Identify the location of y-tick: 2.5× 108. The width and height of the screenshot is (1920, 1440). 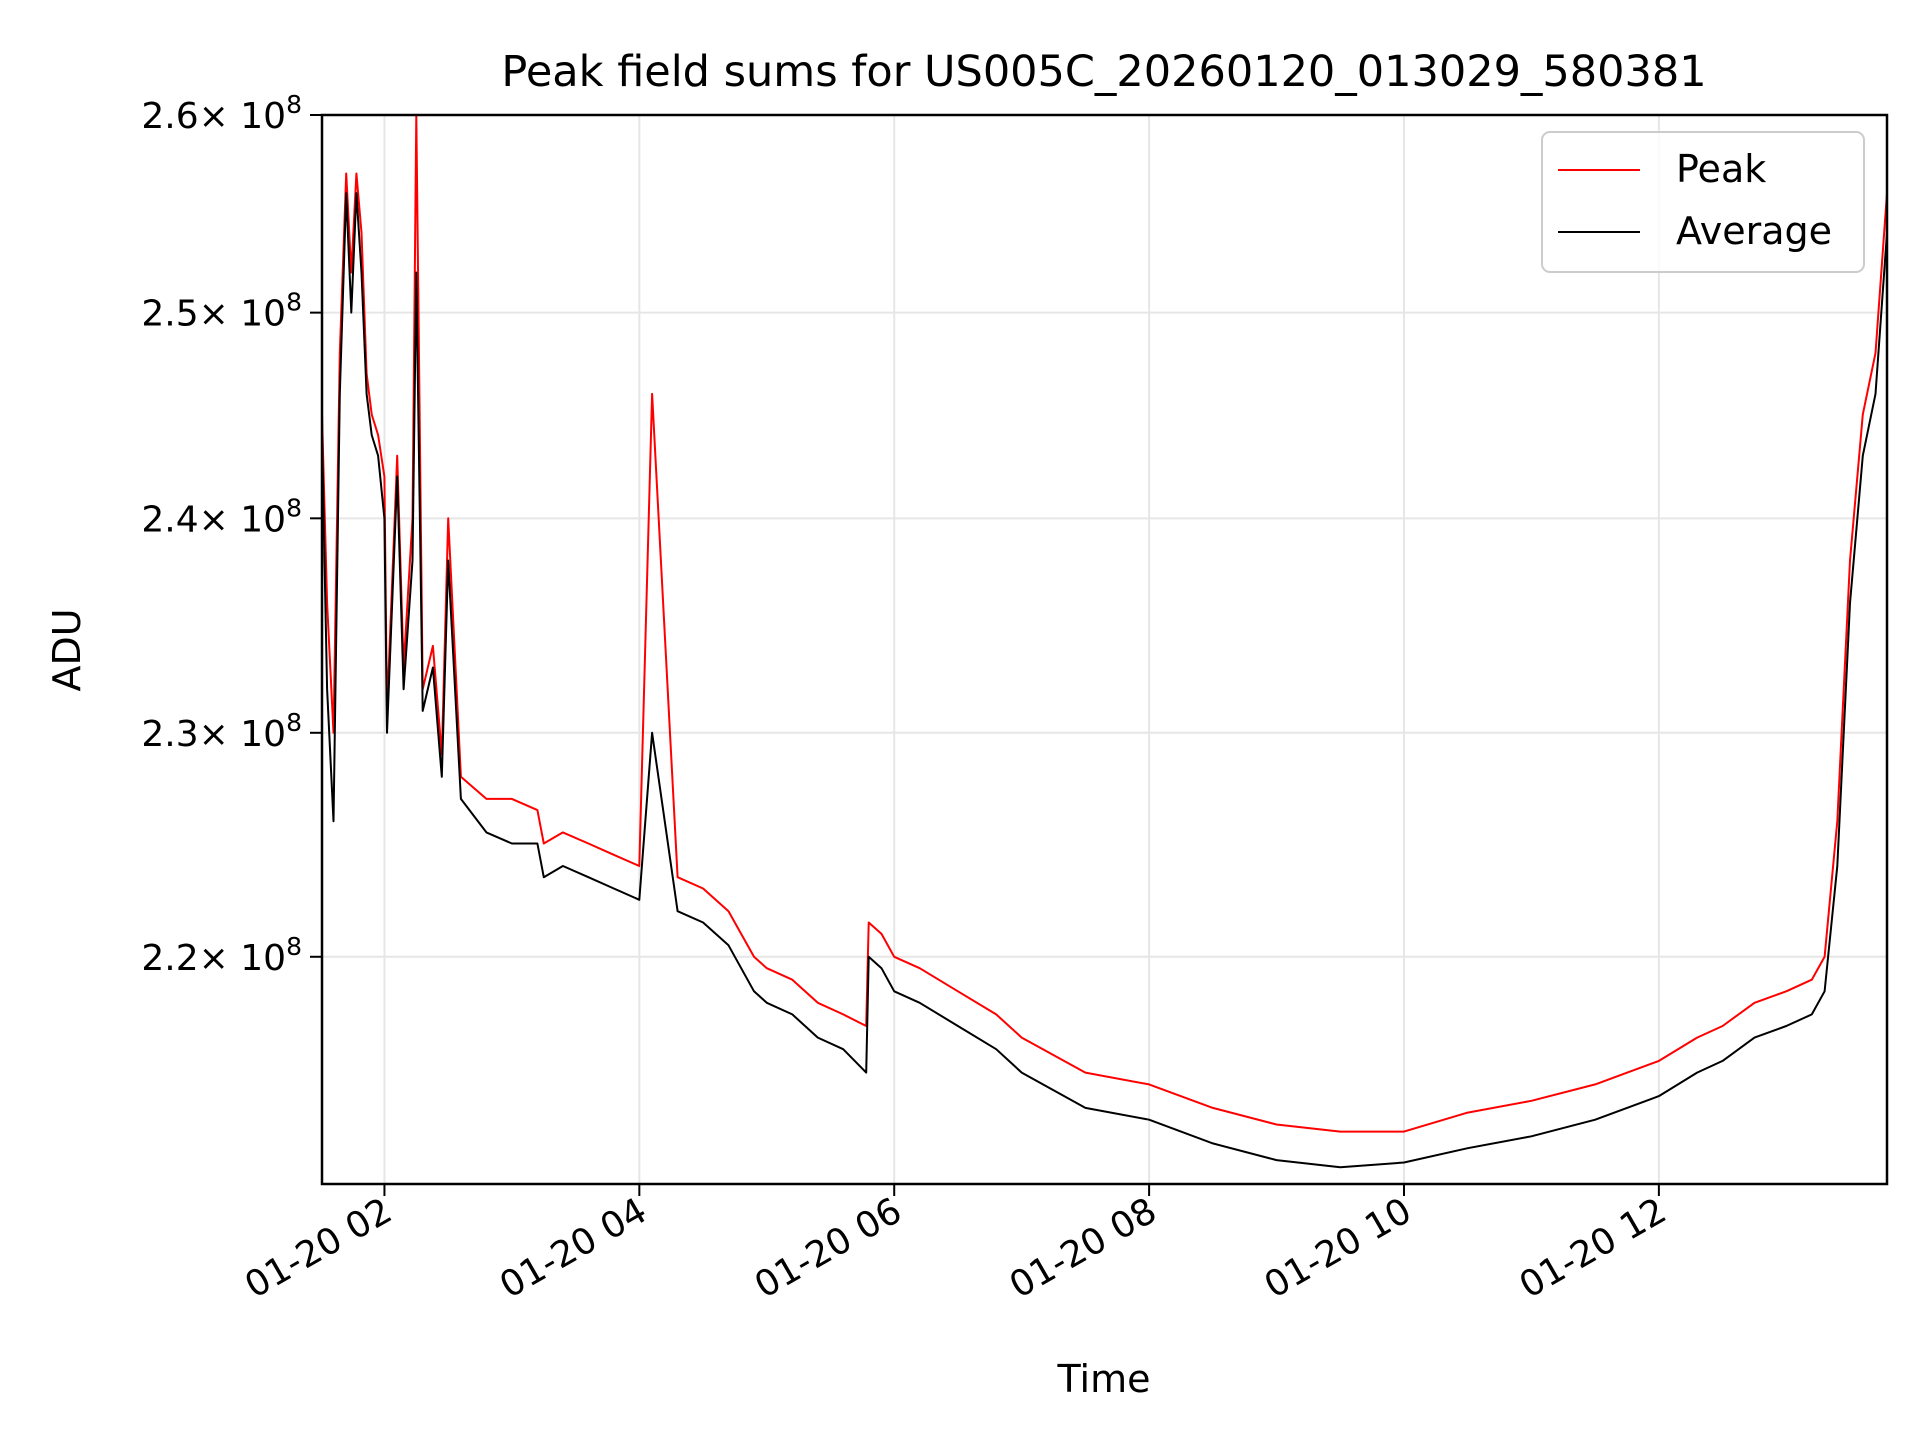
(231, 311).